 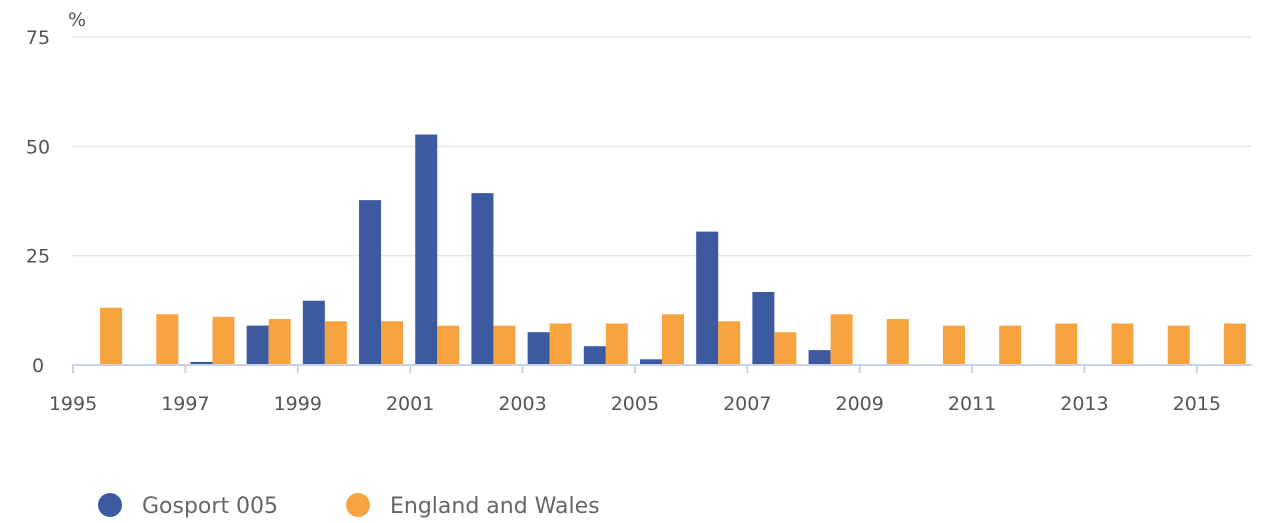 I want to click on bar-england-and-wales-2004, so click(x=616, y=344).